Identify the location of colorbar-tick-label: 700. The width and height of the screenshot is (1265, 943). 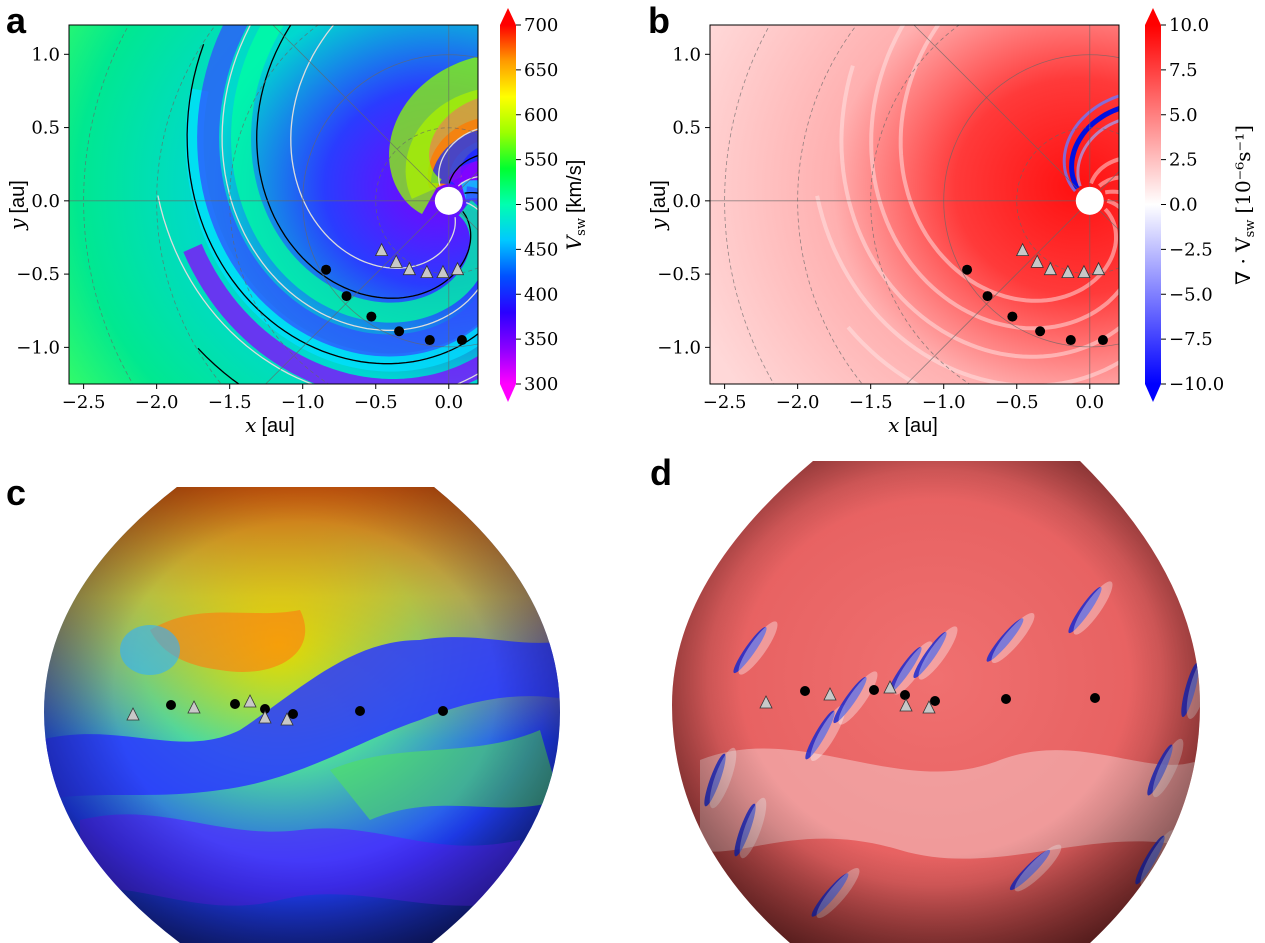
(541, 25).